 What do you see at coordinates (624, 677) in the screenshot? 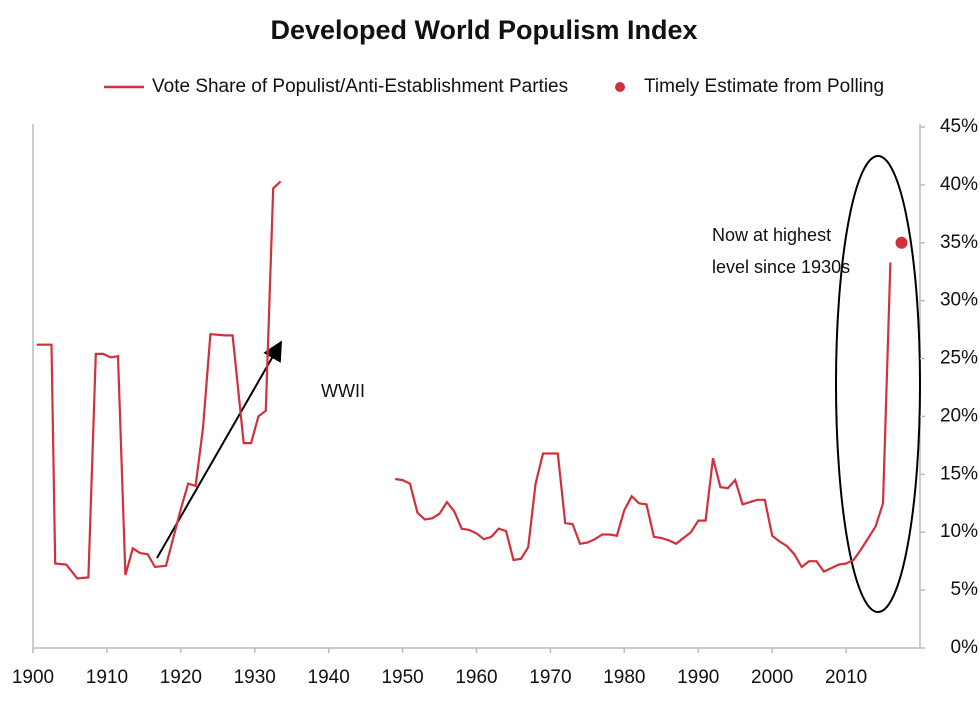
I see `x-tick-label: 1980` at bounding box center [624, 677].